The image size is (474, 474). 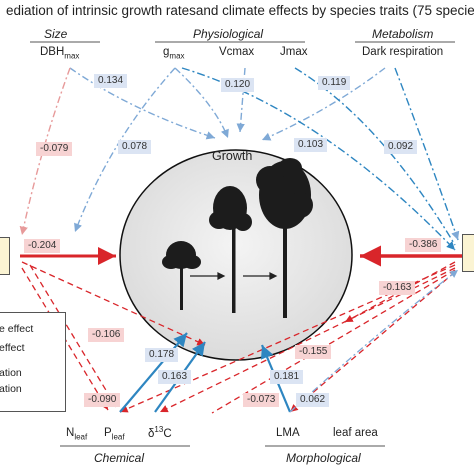 I want to click on coef-dbh-growth: 0.134, so click(x=111, y=81).